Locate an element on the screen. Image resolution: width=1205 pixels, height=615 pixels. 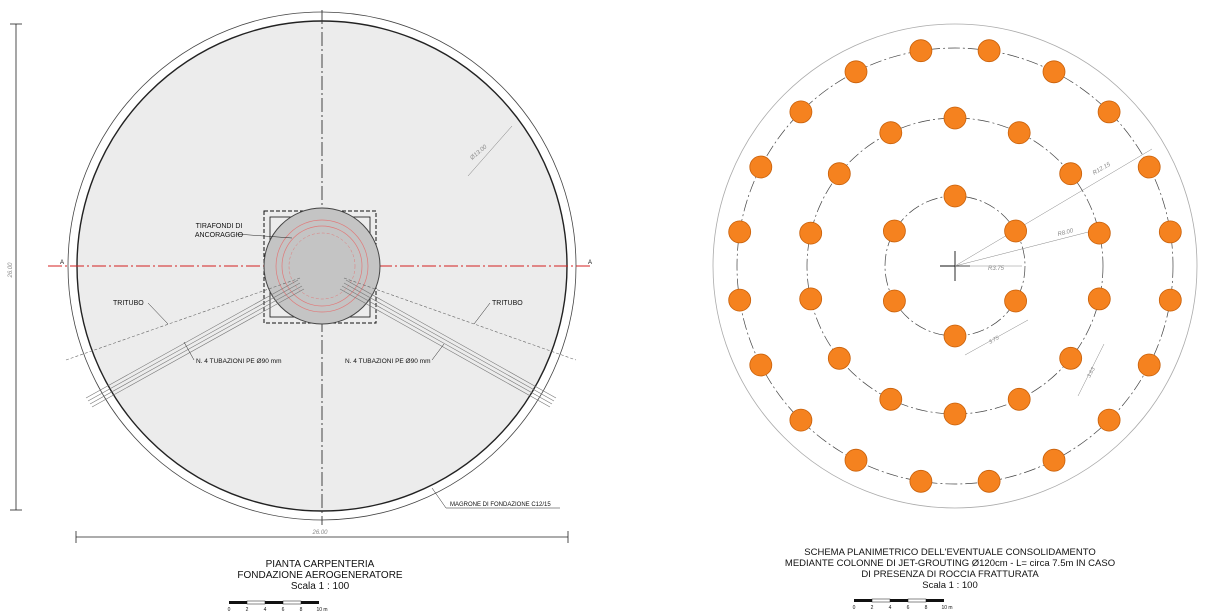
radius-mid-label: R8.00 is located at coordinates (1066, 233).